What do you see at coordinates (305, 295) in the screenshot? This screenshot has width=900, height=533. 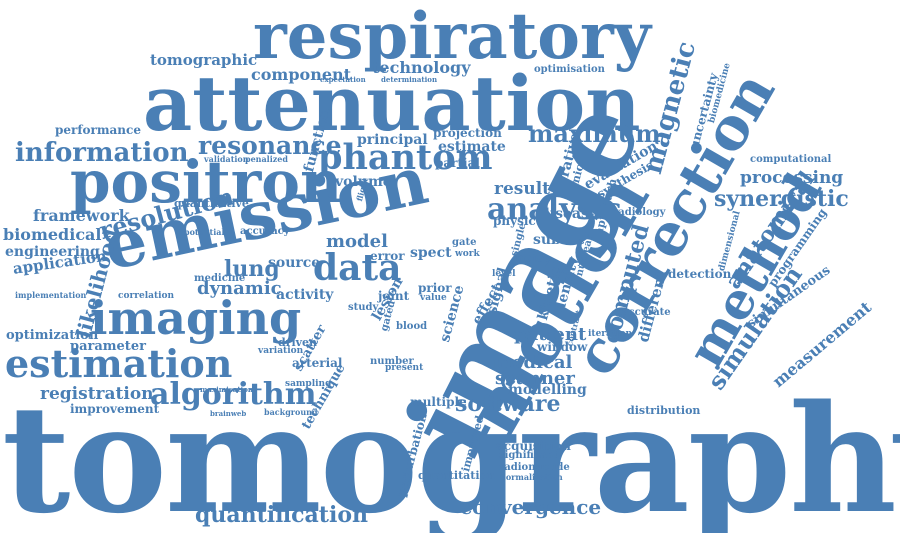 I see `word-activity: activity` at bounding box center [305, 295].